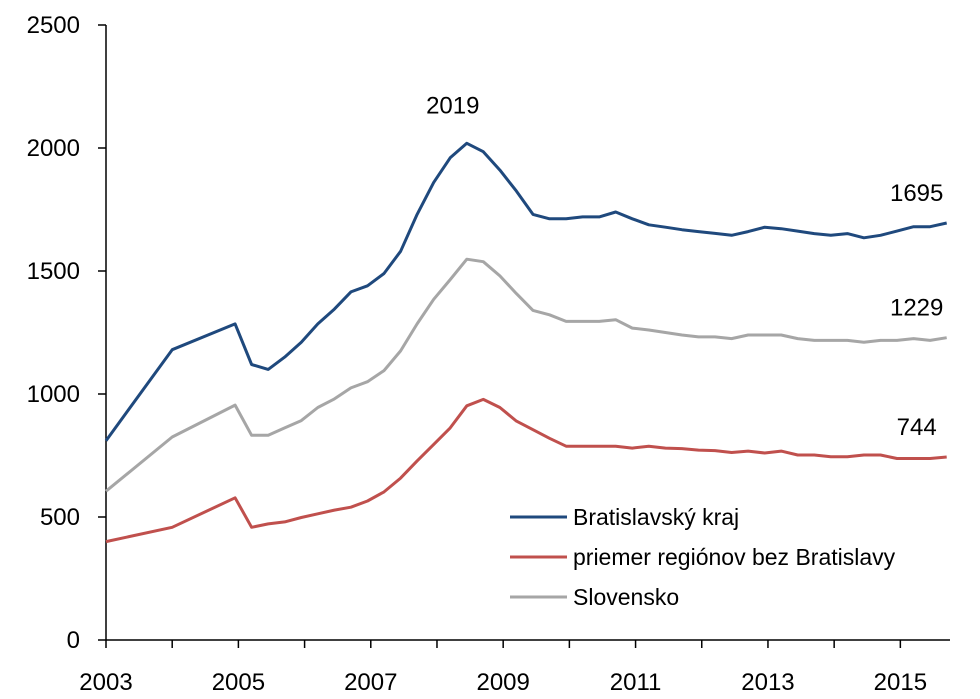 The width and height of the screenshot is (980, 699). Describe the element at coordinates (900, 682) in the screenshot. I see `x-tick-label: 2015` at that location.